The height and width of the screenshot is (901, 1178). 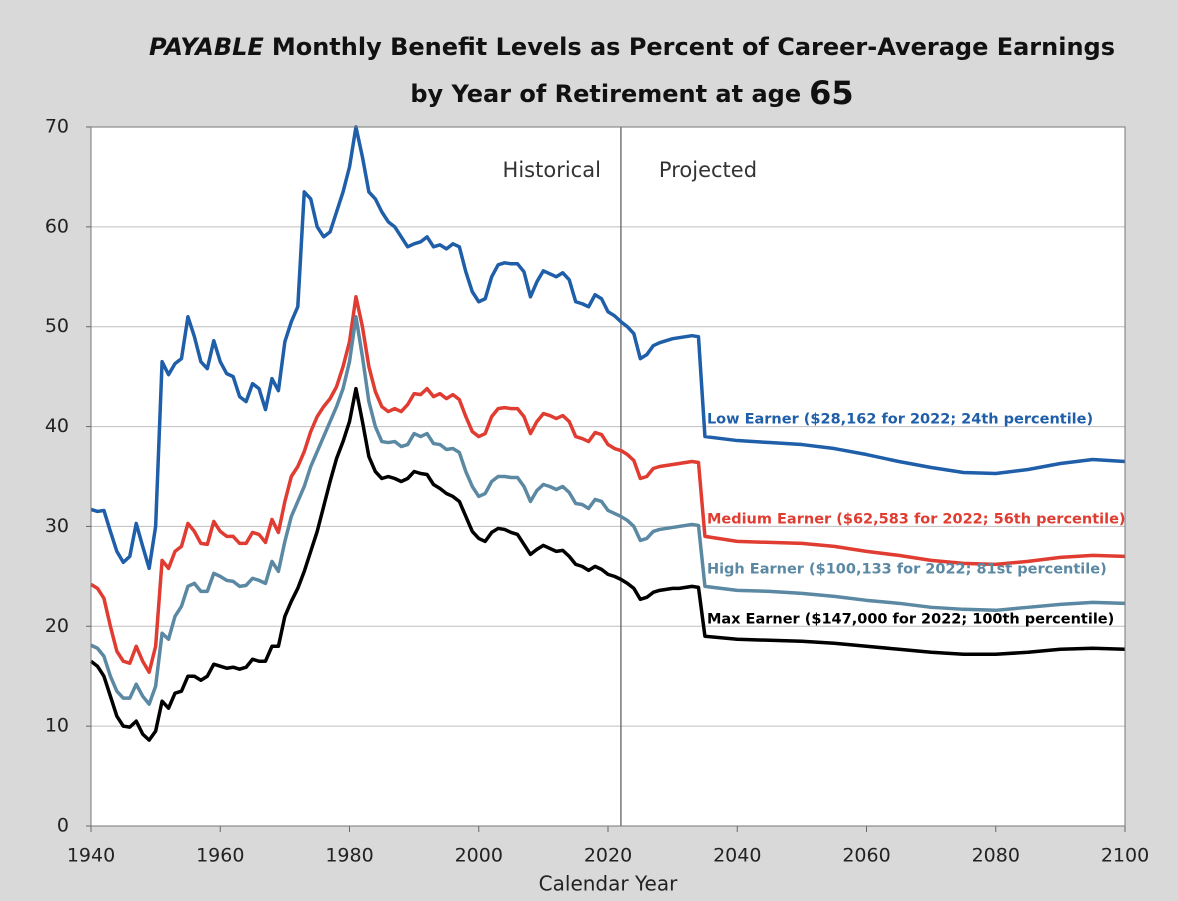 What do you see at coordinates (996, 856) in the screenshot?
I see `x-tick-label: 2080` at bounding box center [996, 856].